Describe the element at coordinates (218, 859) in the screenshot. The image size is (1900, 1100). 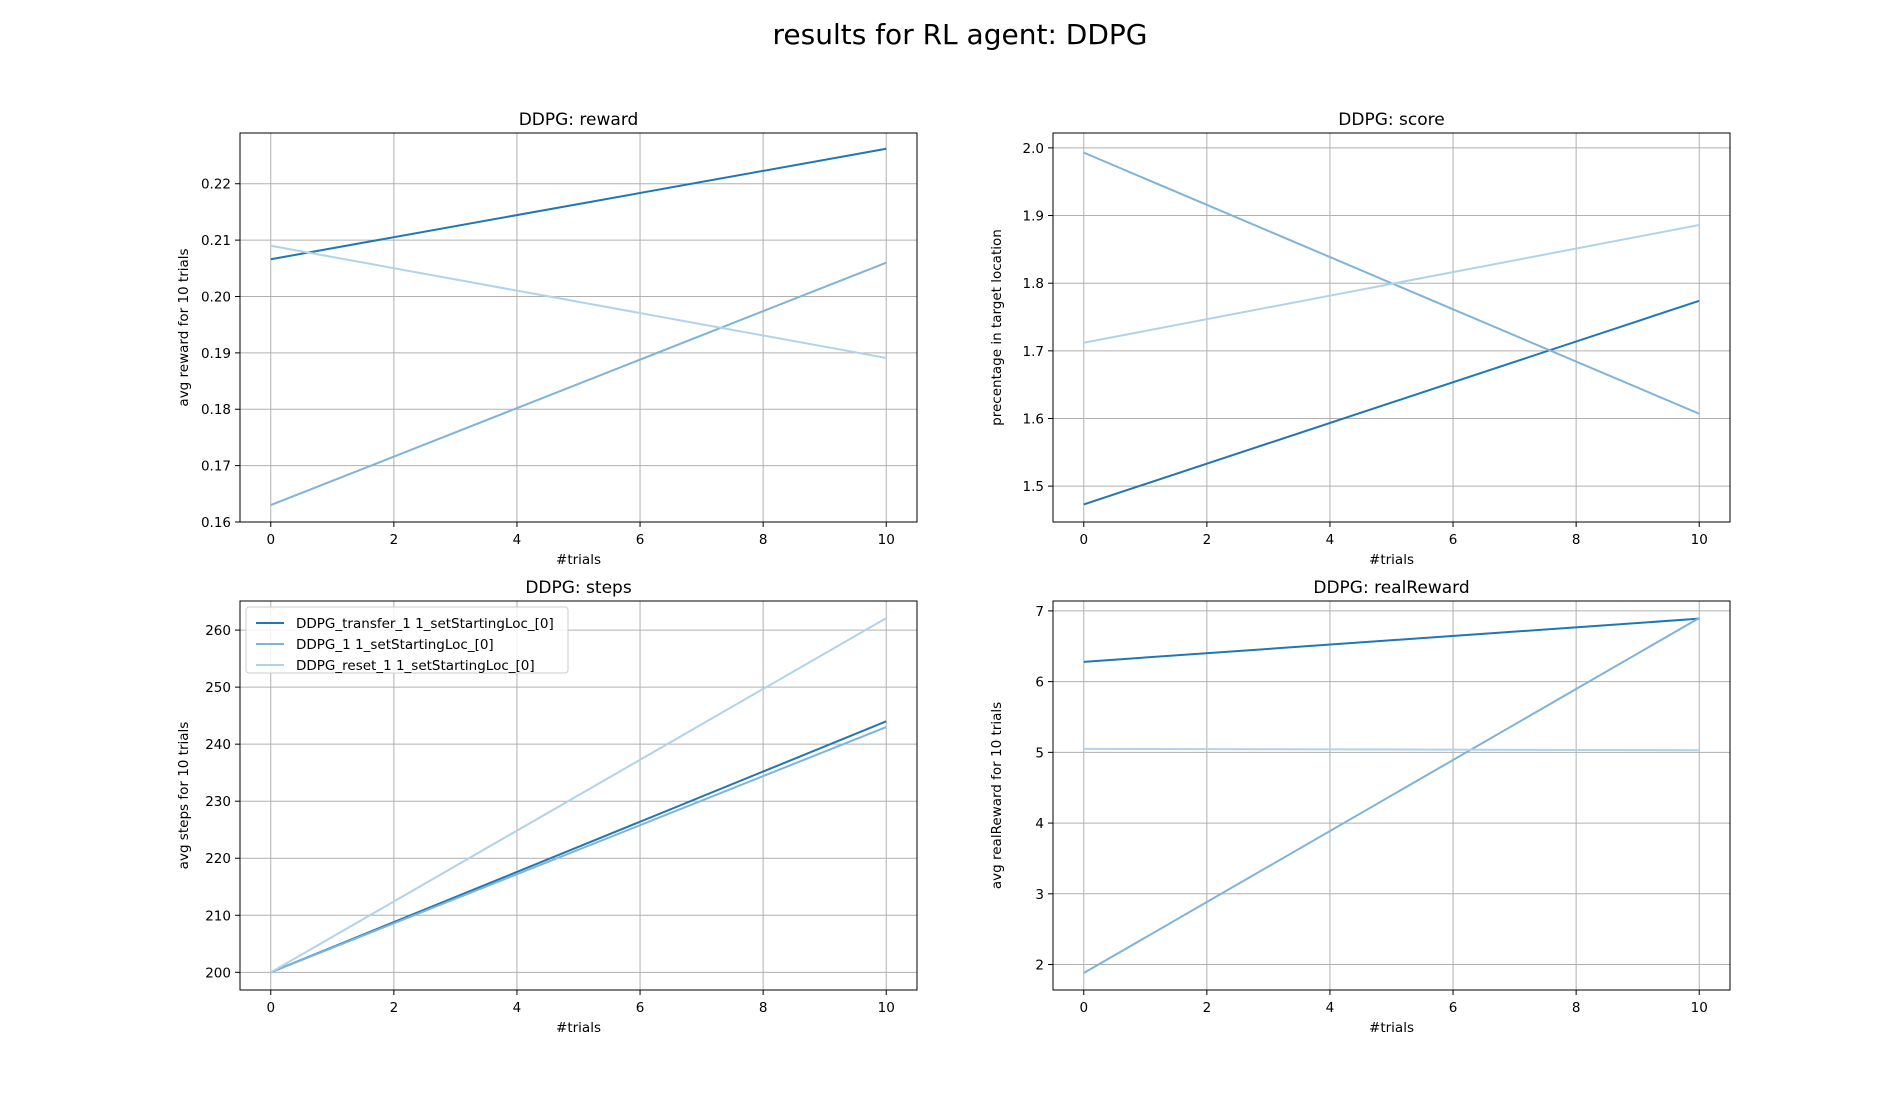
I see `y-tick-label: 220` at that location.